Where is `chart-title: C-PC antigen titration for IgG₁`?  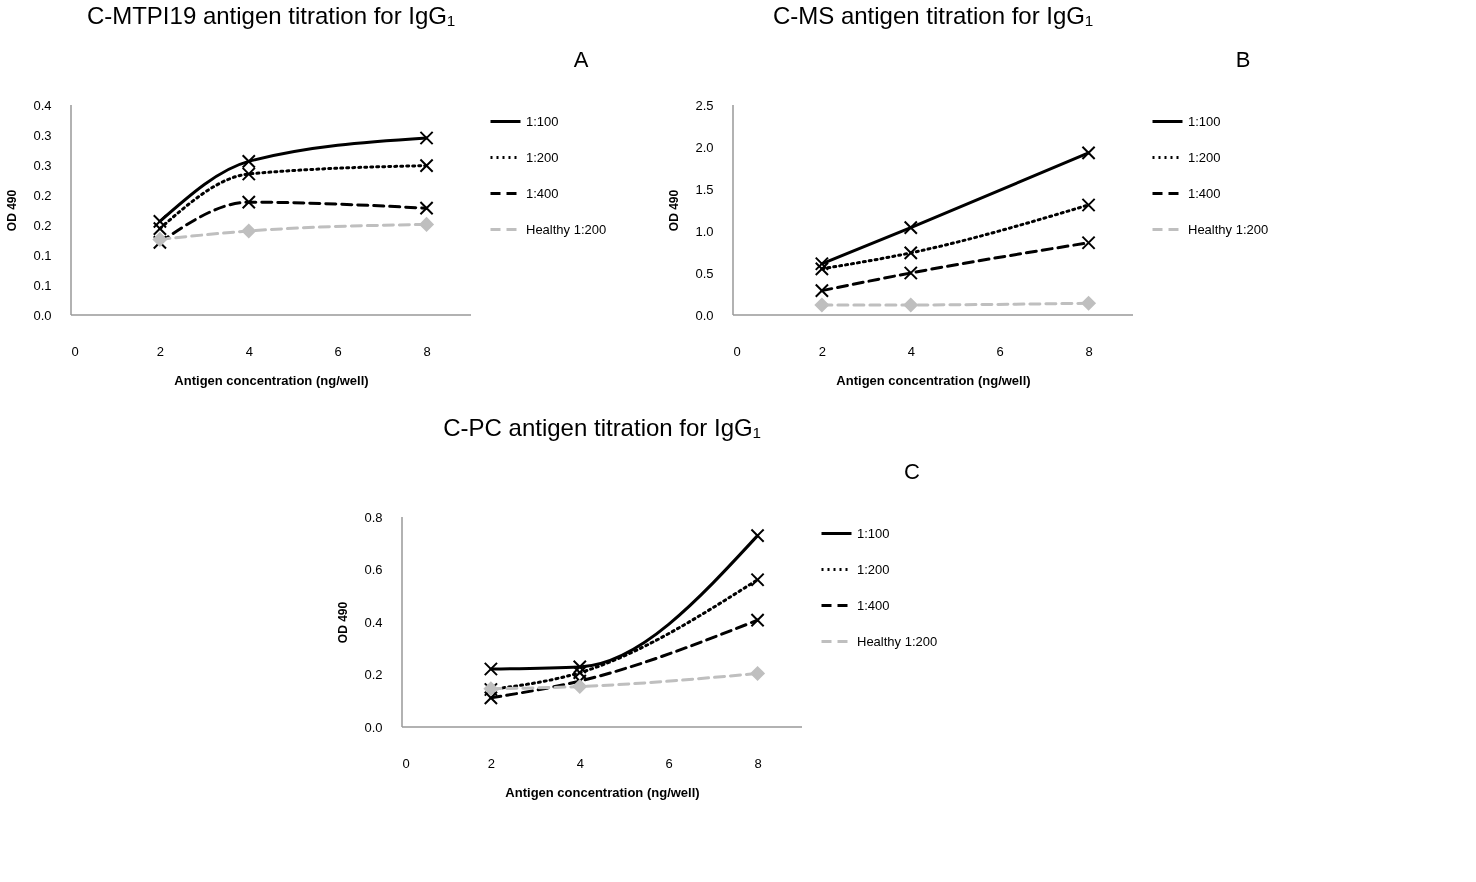
chart-title: C-PC antigen titration for IgG₁ is located at coordinates (602, 427).